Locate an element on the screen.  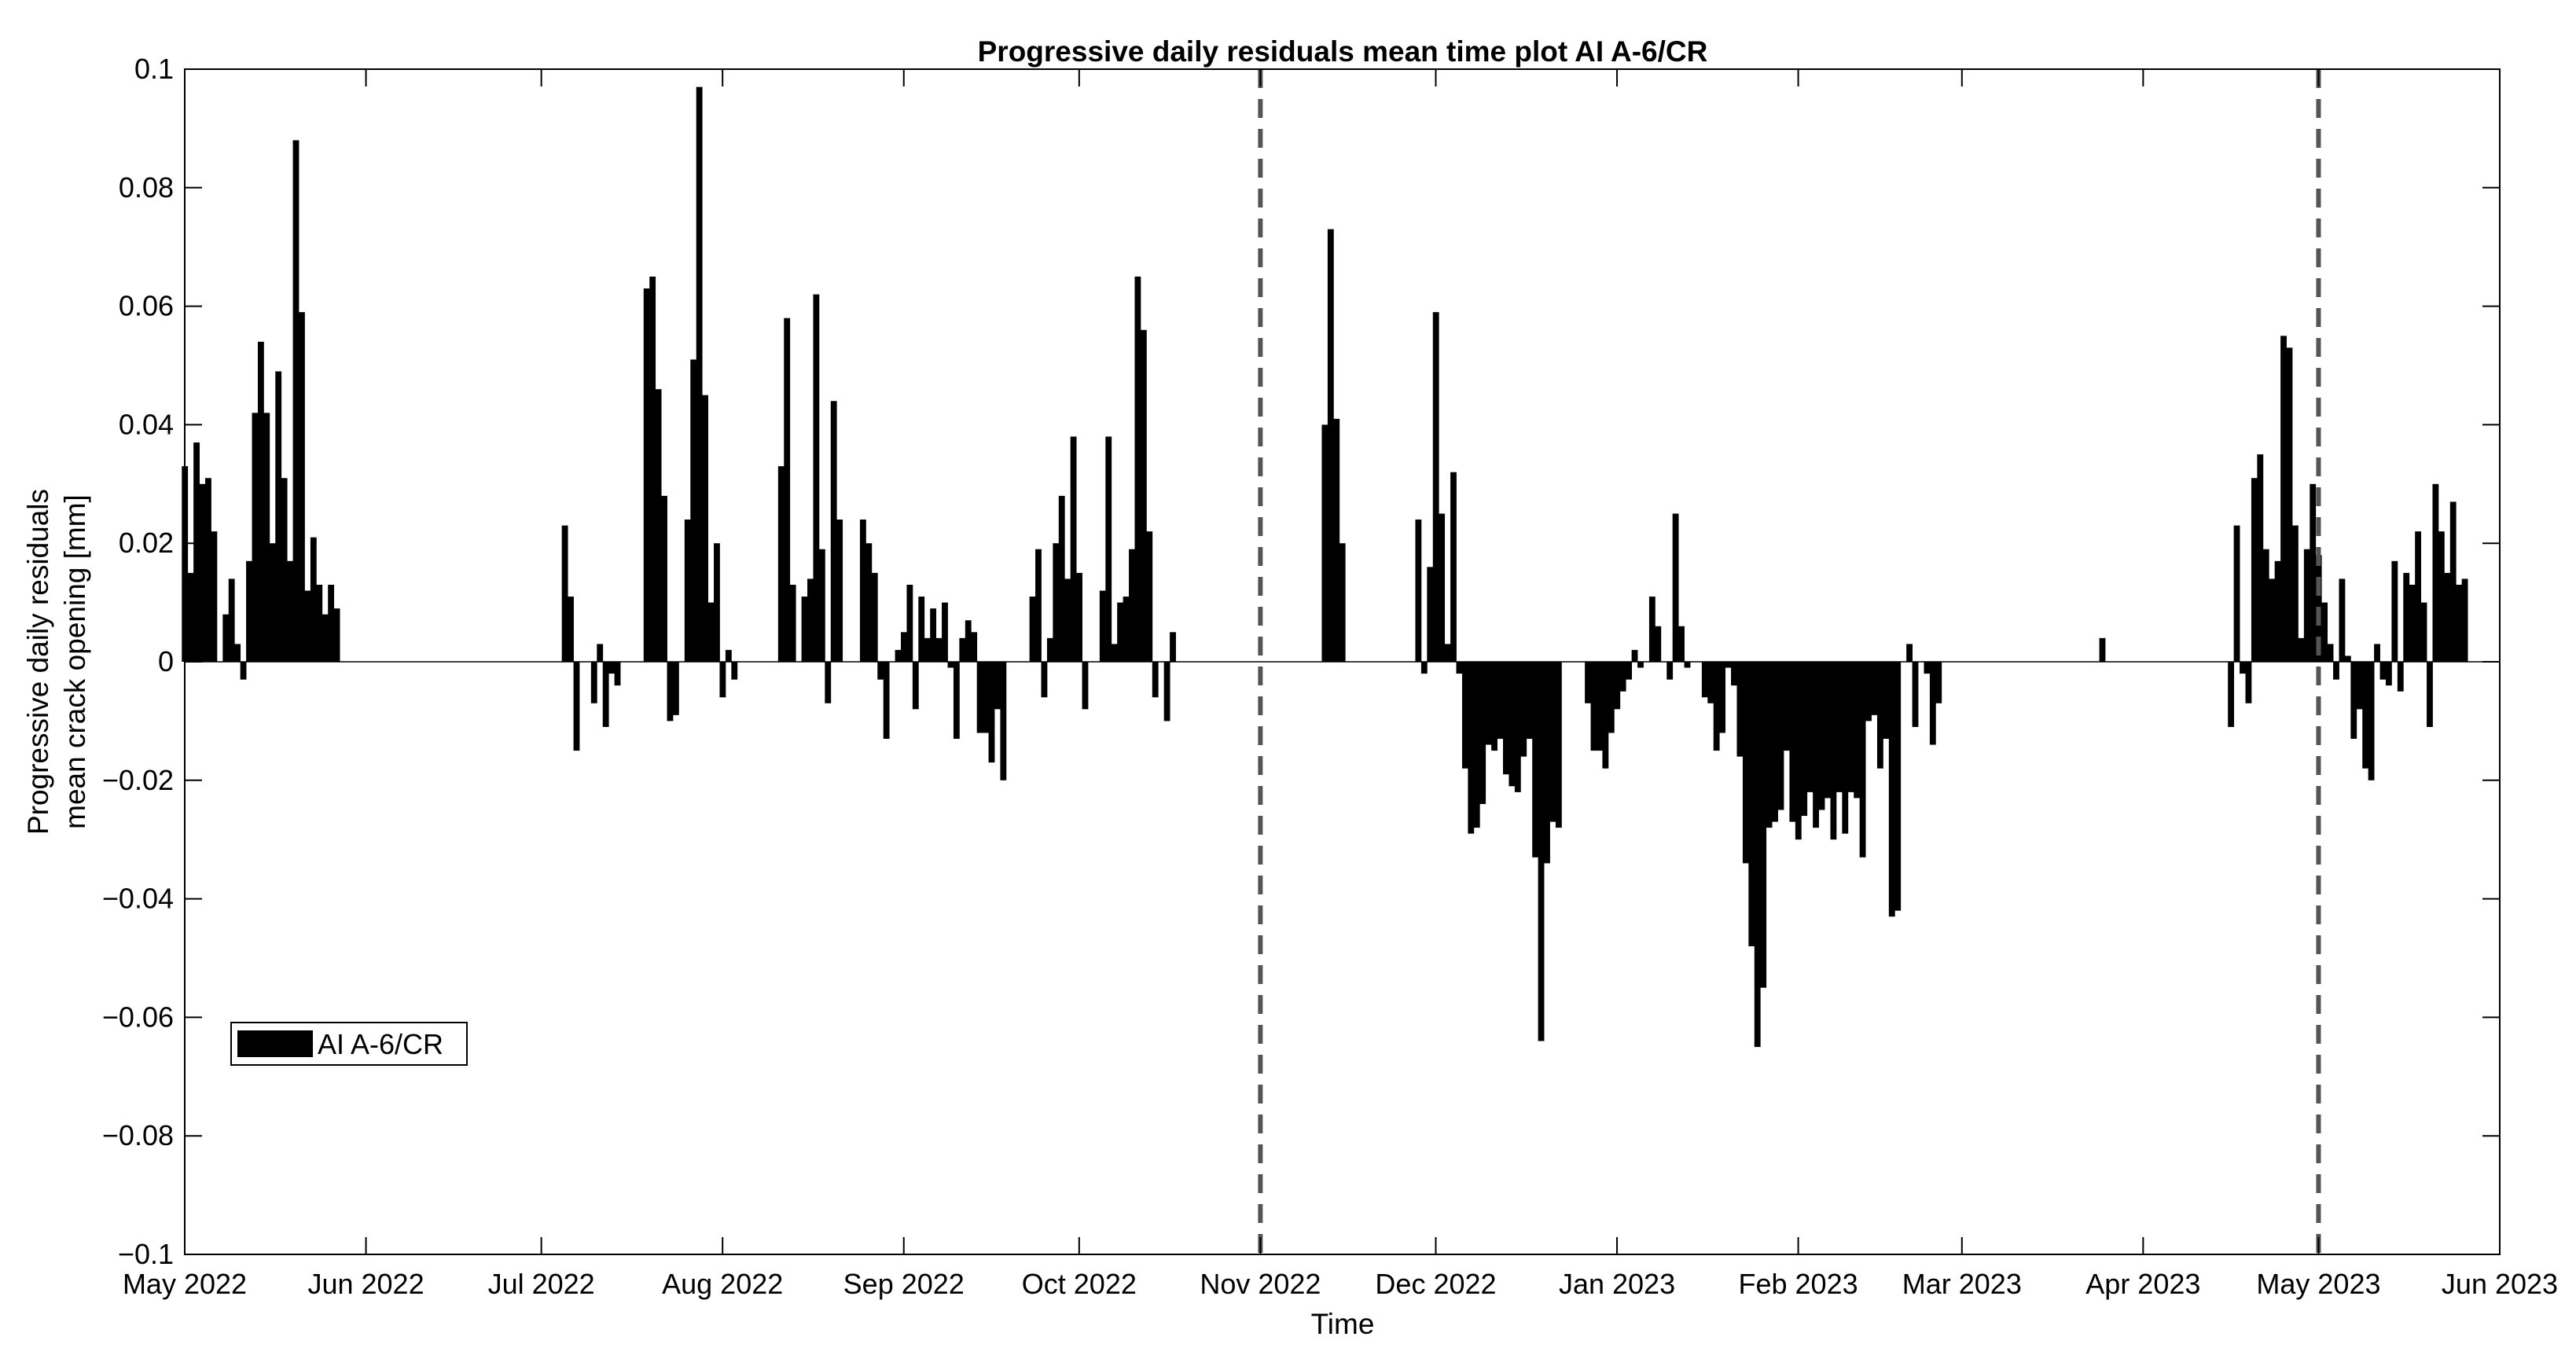
x-tick-label: Apr 2023 is located at coordinates (2142, 1284).